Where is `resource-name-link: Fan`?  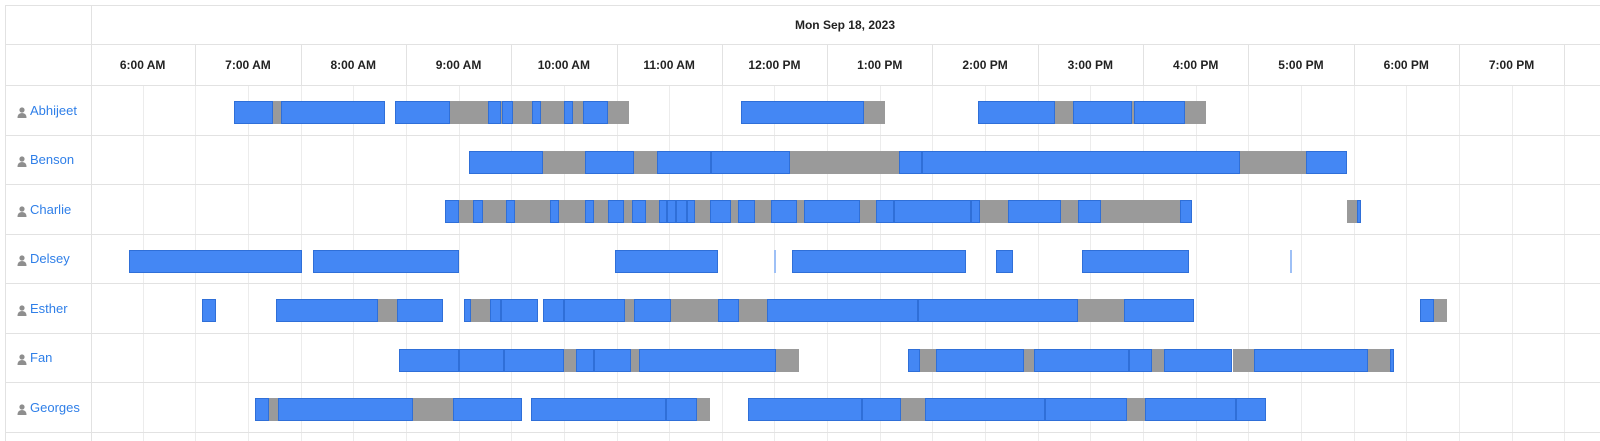 resource-name-link: Fan is located at coordinates (41, 358).